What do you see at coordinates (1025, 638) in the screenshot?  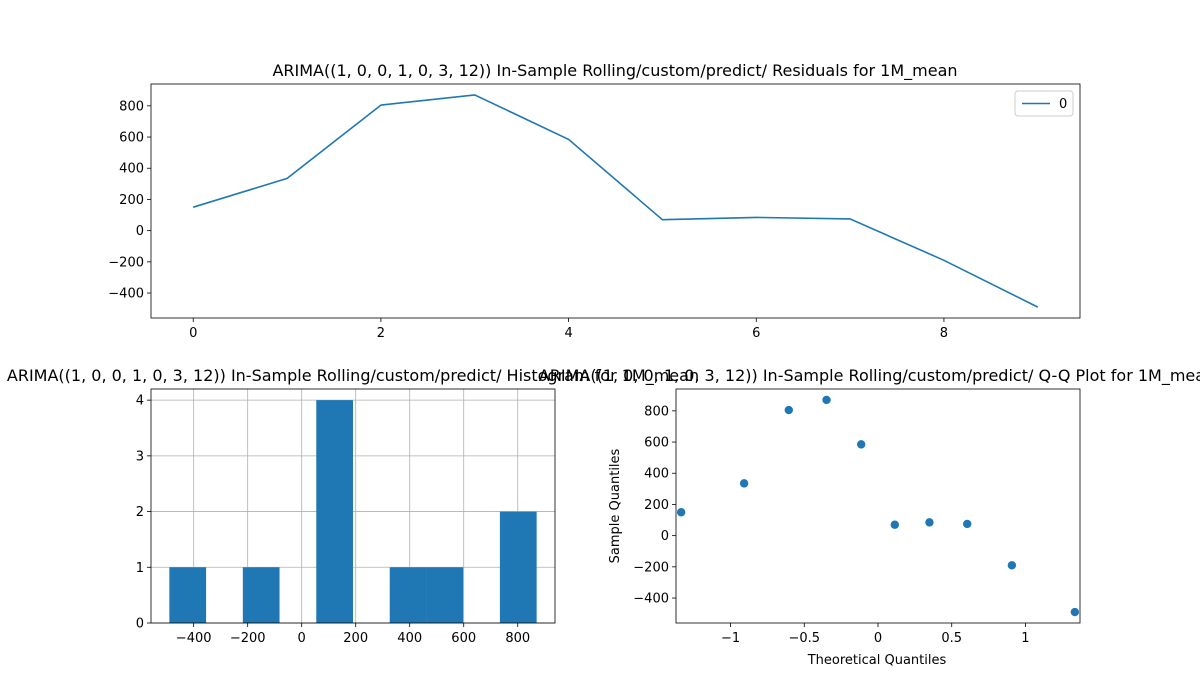 I see `x-tick-label: 1` at bounding box center [1025, 638].